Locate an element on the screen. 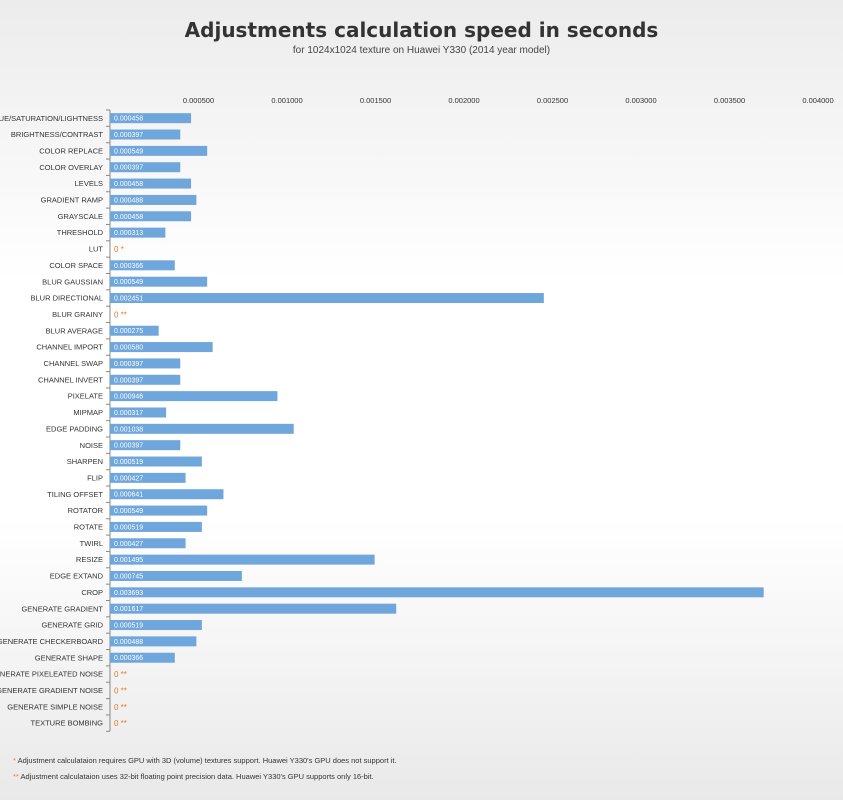 The width and height of the screenshot is (843, 800). category-label: NOISE is located at coordinates (91, 445).